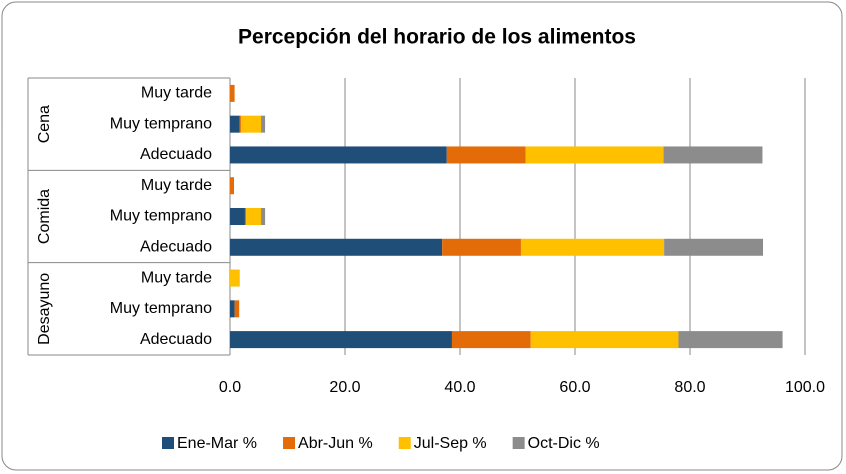 The height and width of the screenshot is (474, 846). Describe the element at coordinates (564, 443) in the screenshot. I see `legend-label: Oct-Dic %` at that location.